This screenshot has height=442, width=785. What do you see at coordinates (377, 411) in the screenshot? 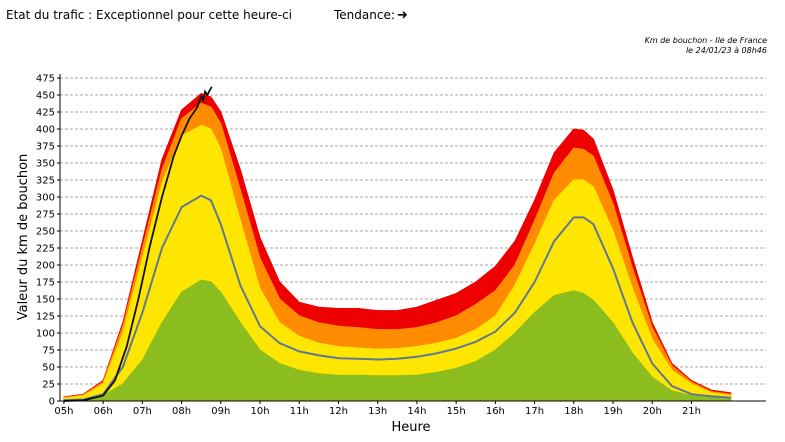
I see `x-tick-label: 13h` at bounding box center [377, 411].